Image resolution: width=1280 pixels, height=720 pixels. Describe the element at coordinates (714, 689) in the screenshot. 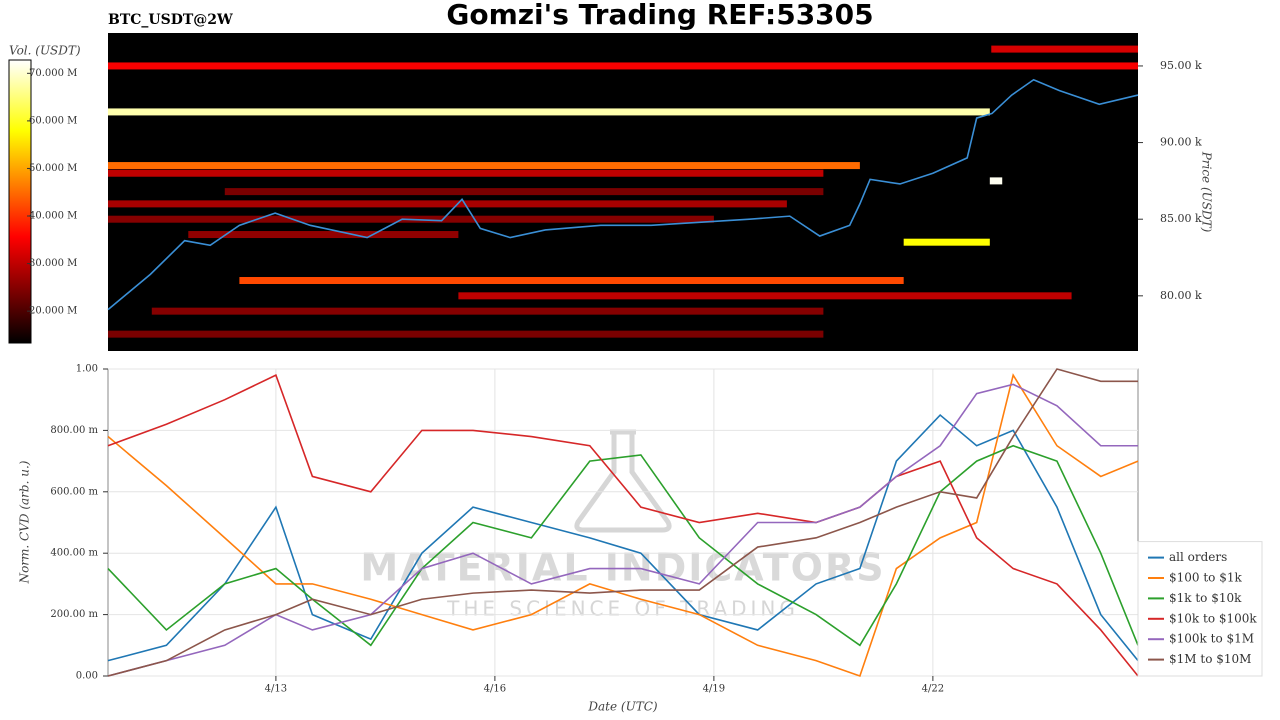

I see `x-tick-label: 4/19` at that location.